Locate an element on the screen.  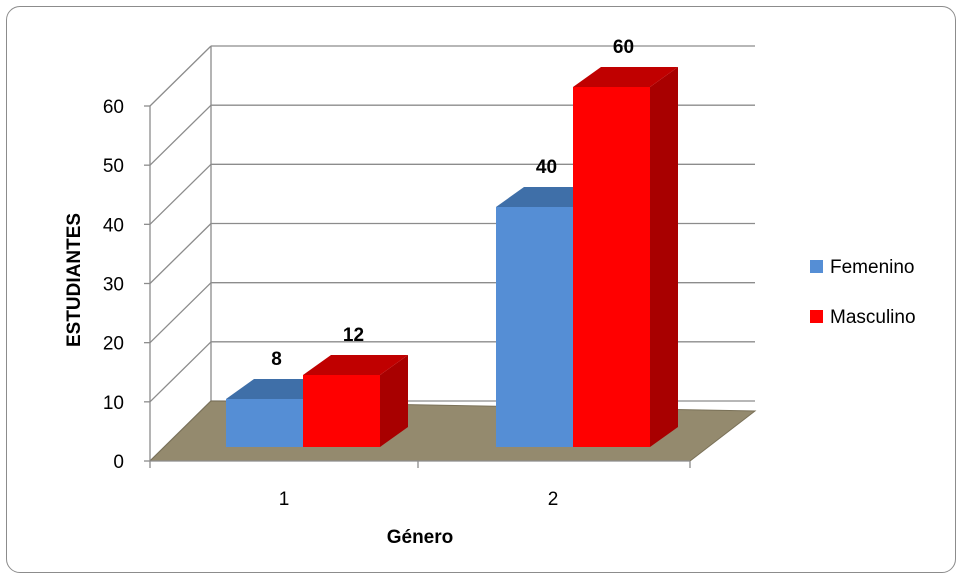
y-tick-label: 50 is located at coordinates (113, 166).